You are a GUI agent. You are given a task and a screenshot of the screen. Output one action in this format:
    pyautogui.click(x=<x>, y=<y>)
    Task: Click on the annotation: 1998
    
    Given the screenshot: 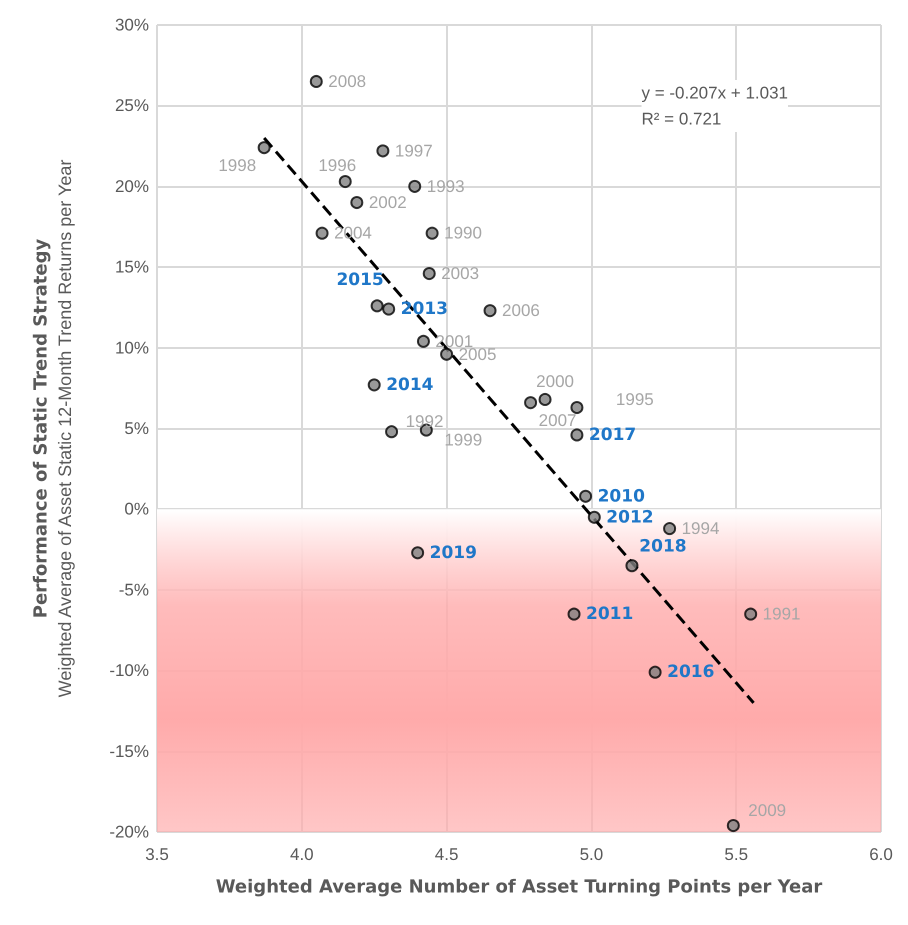 What is the action you would take?
    pyautogui.click(x=237, y=166)
    